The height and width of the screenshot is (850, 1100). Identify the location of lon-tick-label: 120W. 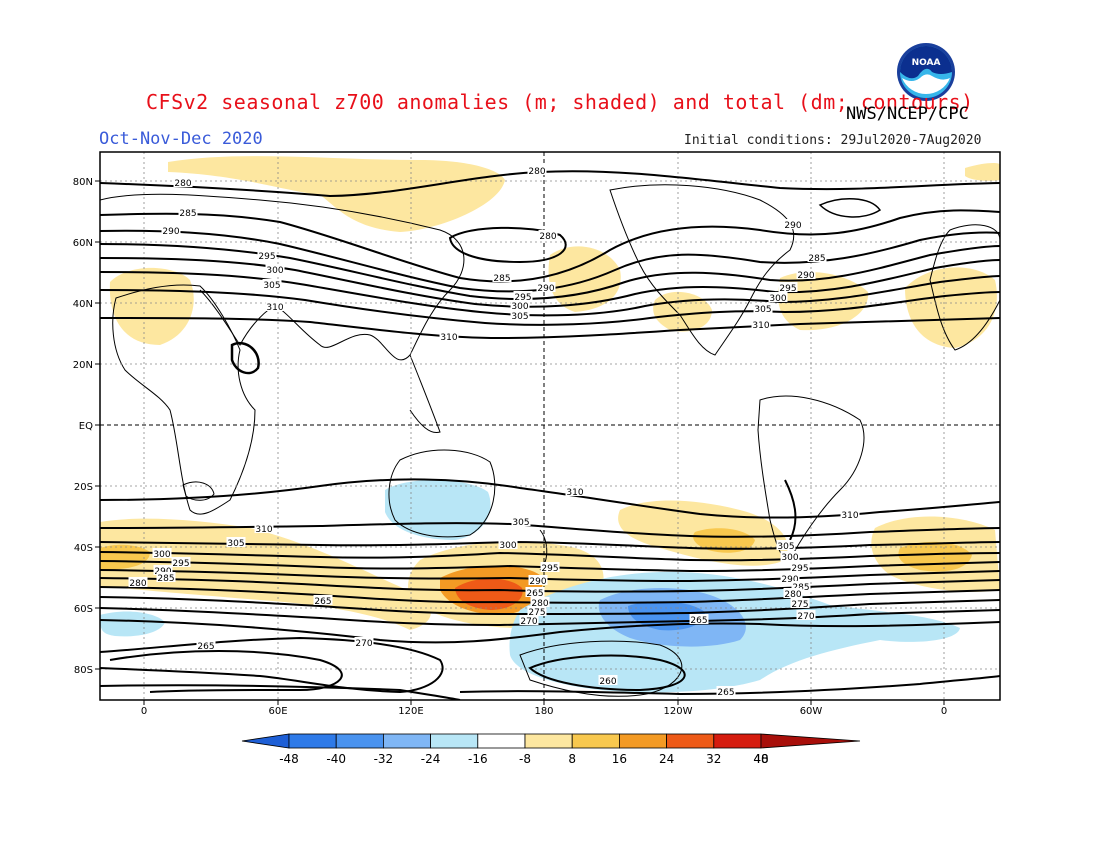
(678, 711).